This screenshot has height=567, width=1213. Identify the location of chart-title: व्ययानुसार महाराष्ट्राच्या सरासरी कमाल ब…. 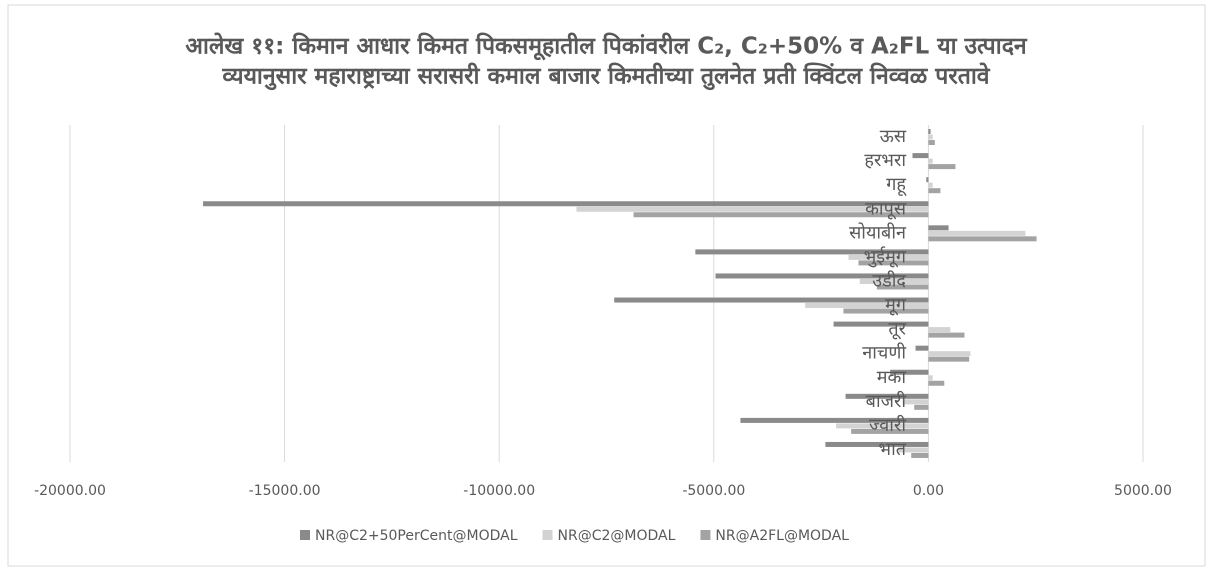
(605, 76).